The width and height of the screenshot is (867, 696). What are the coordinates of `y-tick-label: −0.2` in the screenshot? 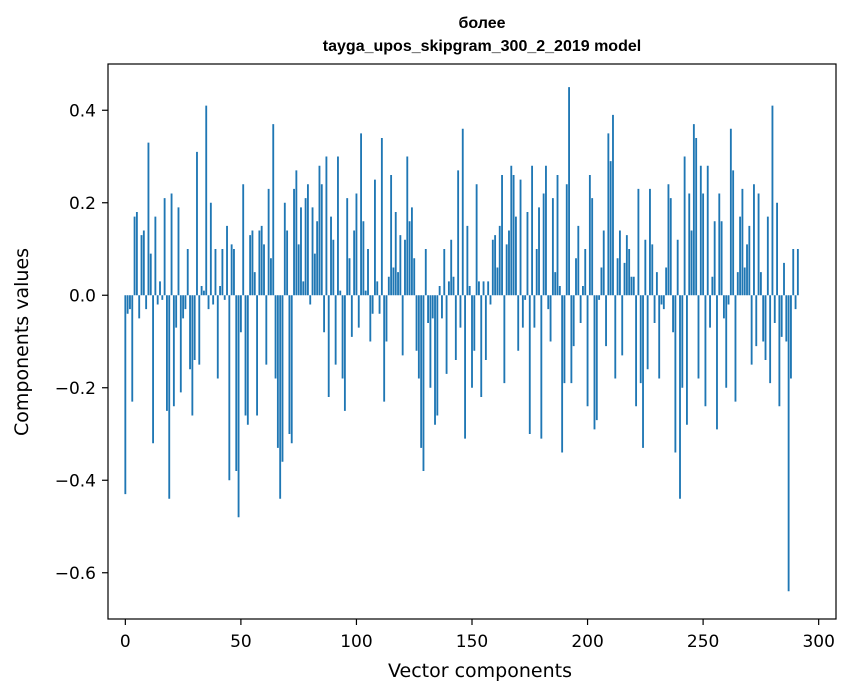 It's located at (75, 389).